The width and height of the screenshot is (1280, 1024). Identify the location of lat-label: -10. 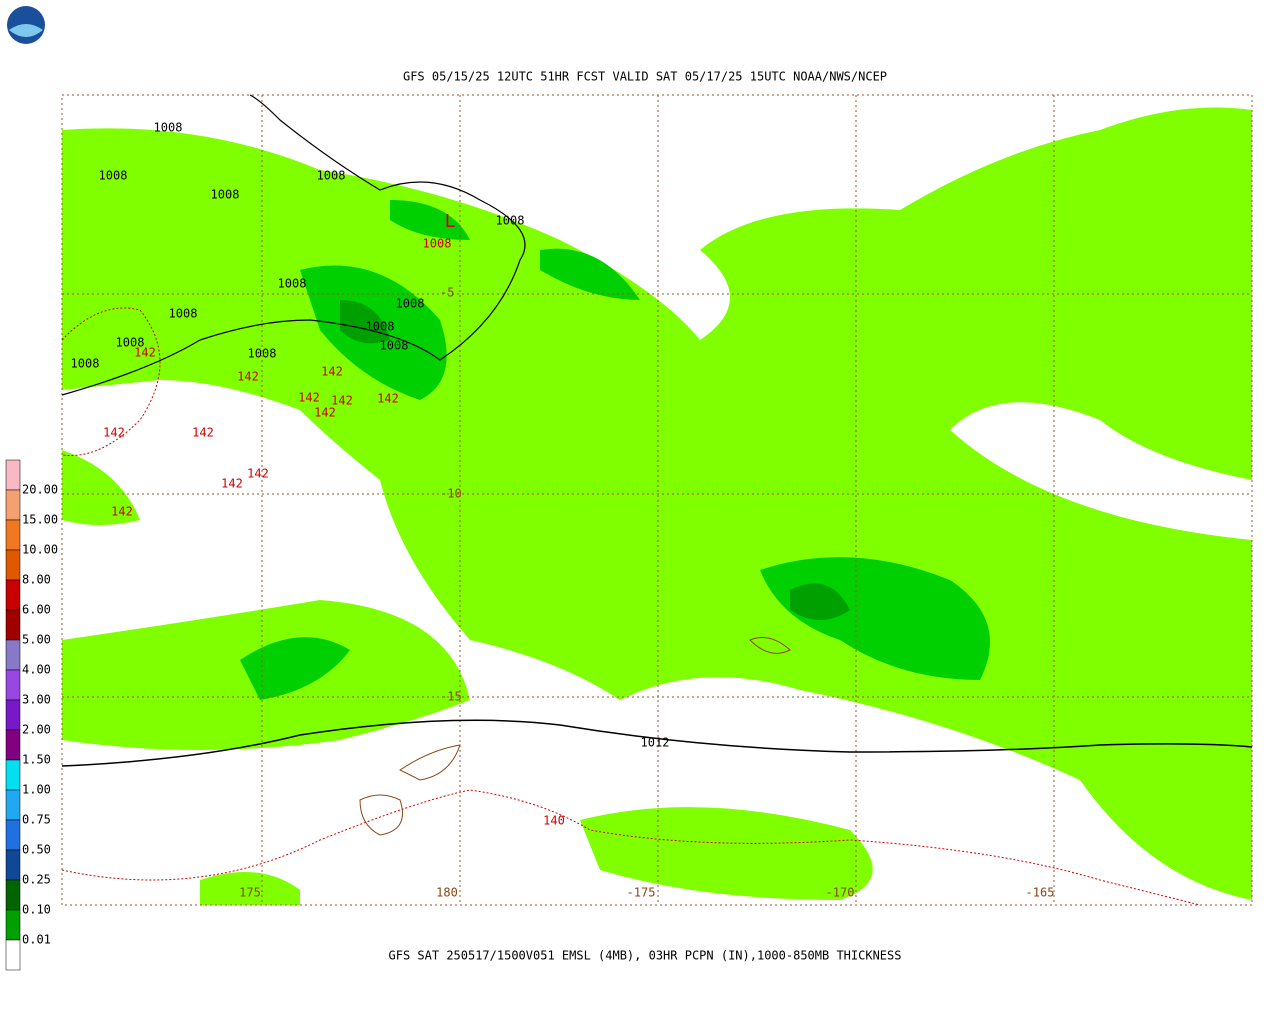
(451, 494).